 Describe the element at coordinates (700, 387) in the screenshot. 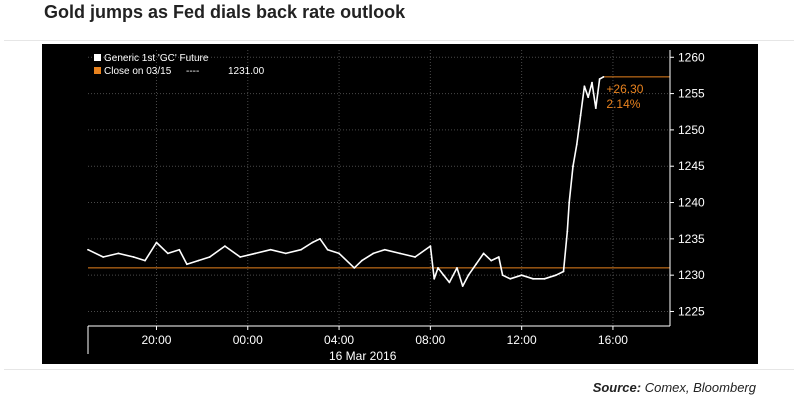

I see `source-text: Comex, Bloomberg` at that location.